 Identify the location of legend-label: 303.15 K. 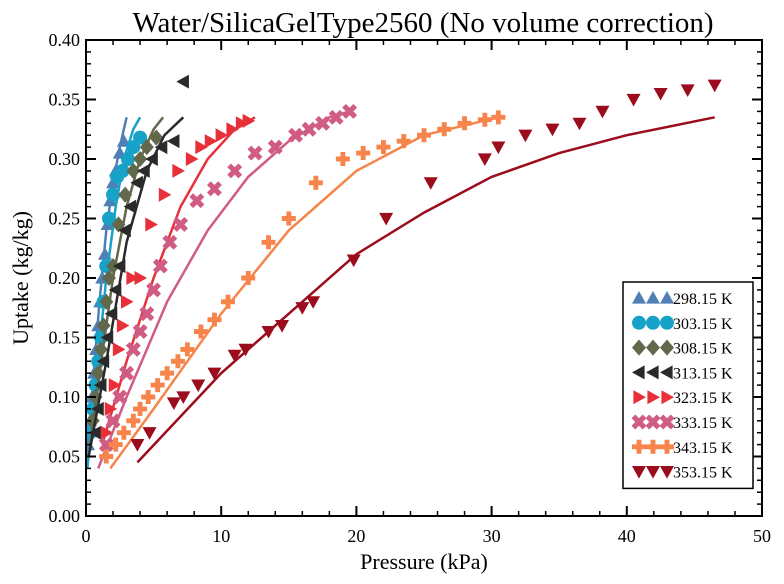
(703, 324).